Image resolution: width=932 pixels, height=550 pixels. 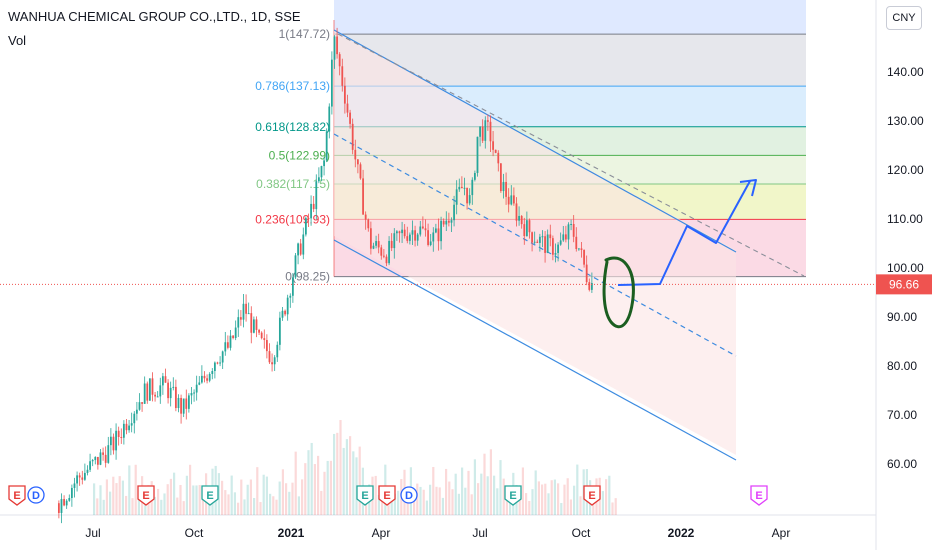 What do you see at coordinates (905, 170) in the screenshot?
I see `y-tick-label: 120.00` at bounding box center [905, 170].